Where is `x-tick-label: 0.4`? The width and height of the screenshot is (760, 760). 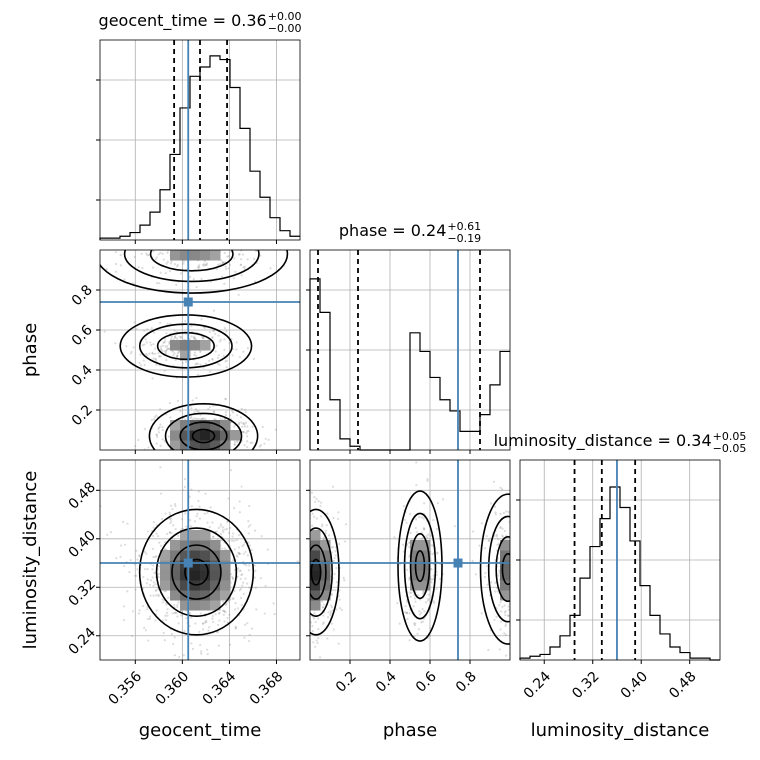 x-tick-label: 0.4 is located at coordinates (386, 682).